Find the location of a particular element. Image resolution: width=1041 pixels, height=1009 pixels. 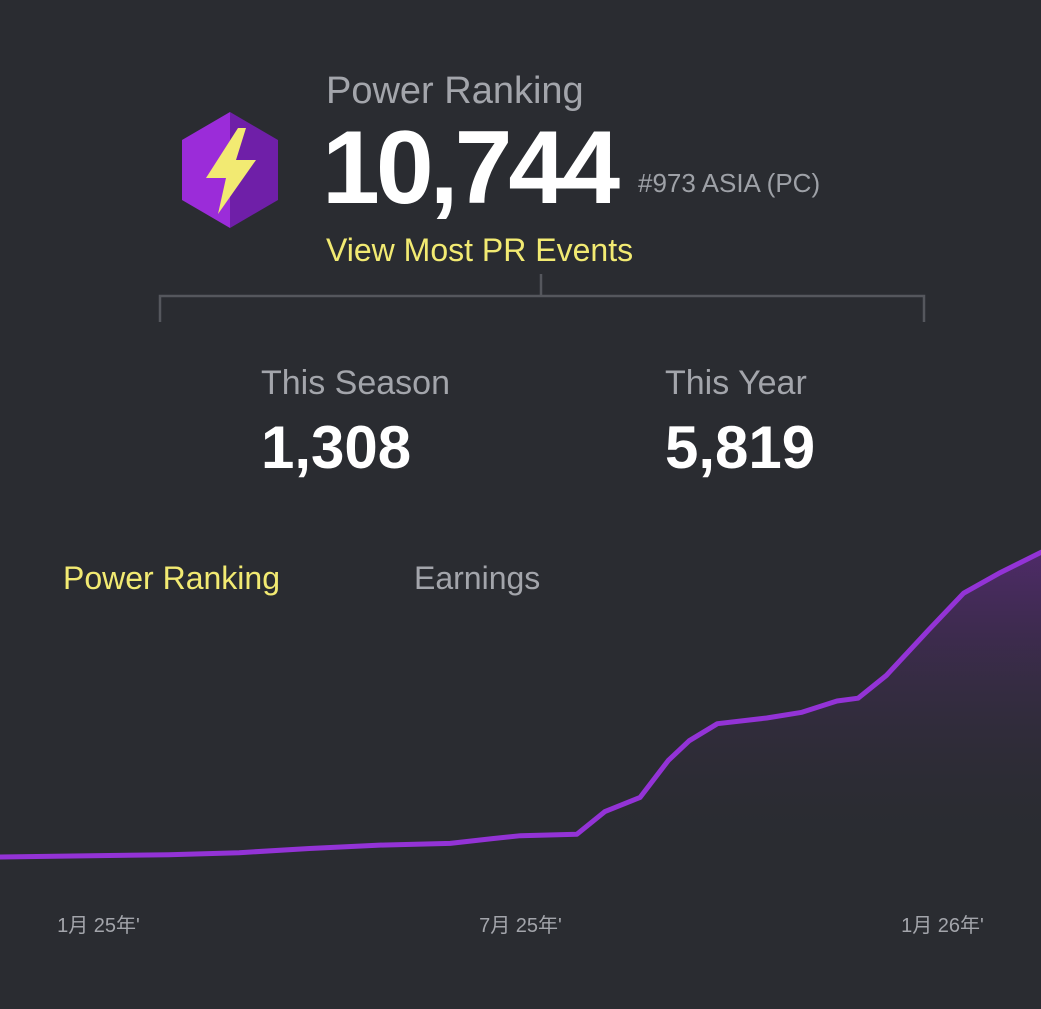

power-ranking-value: 10,744 is located at coordinates (471, 168).